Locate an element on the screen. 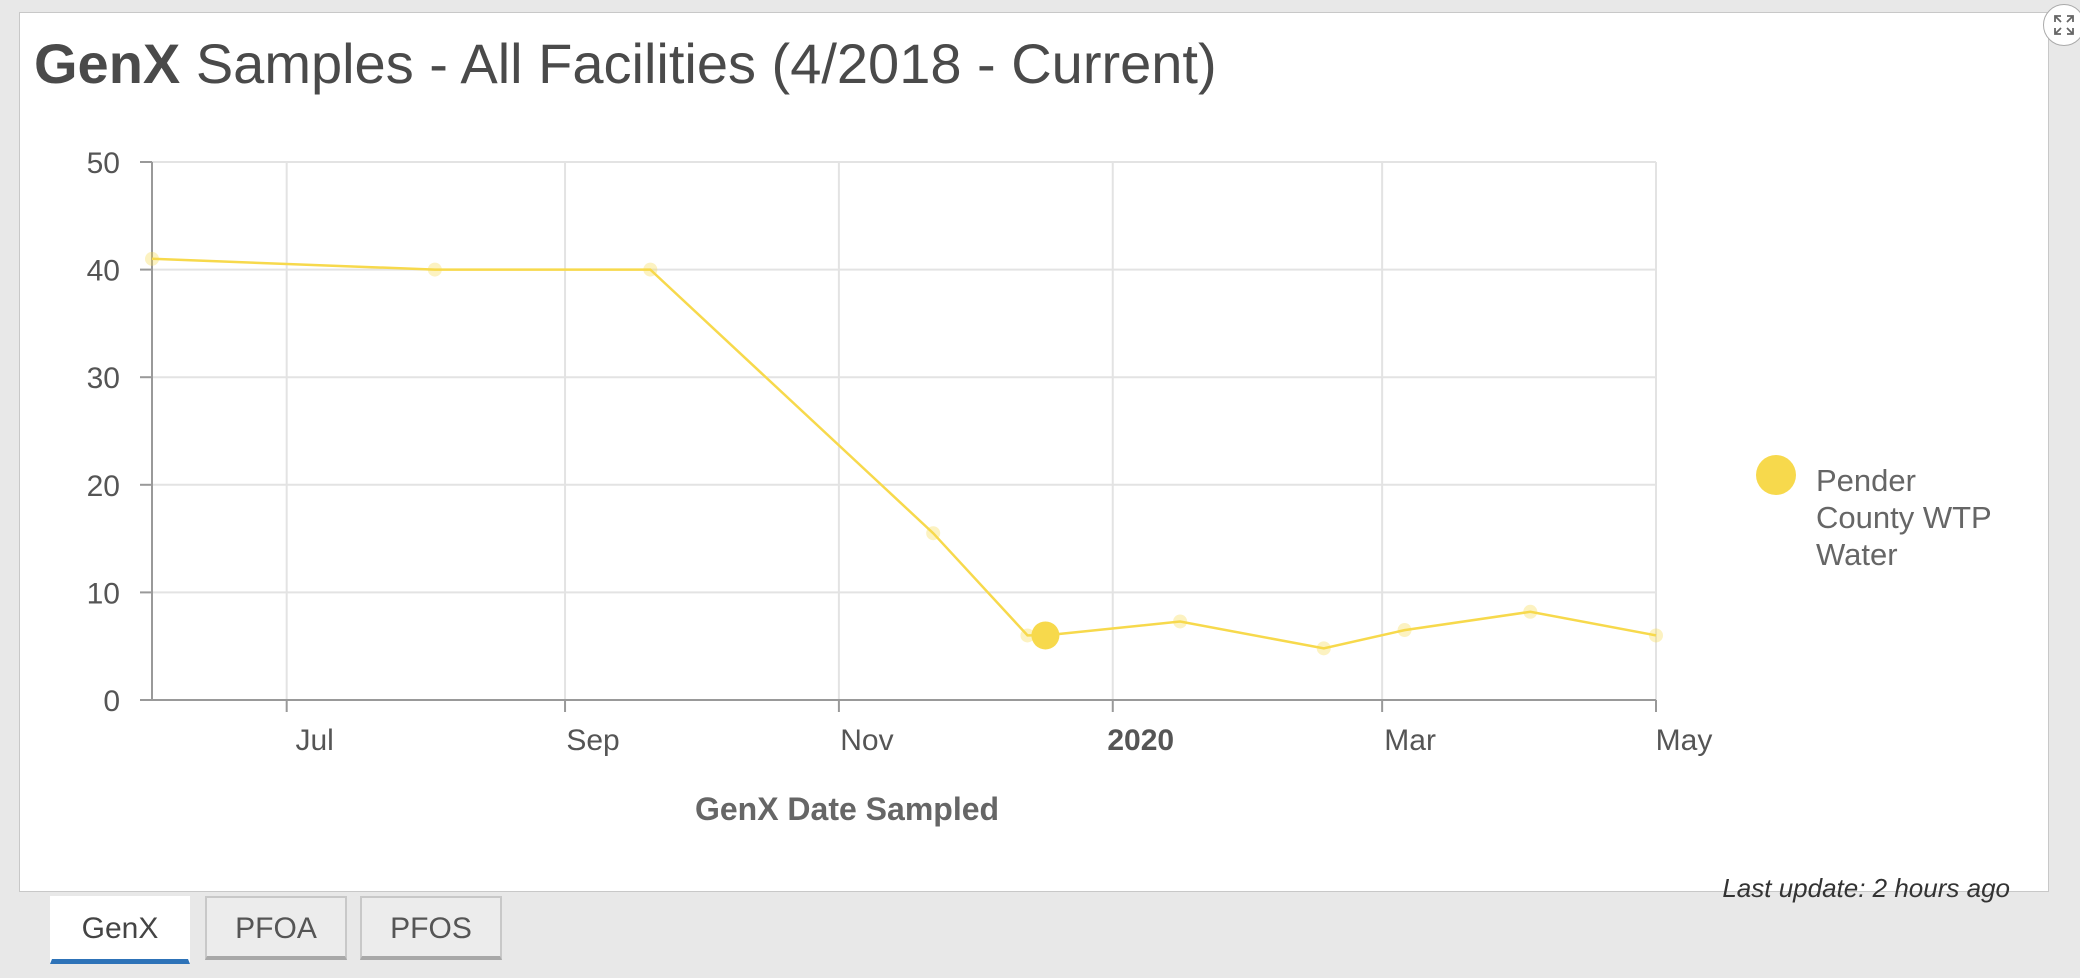 This screenshot has width=2080, height=978. legend-label: Pender County WTP Water is located at coordinates (1904, 517).